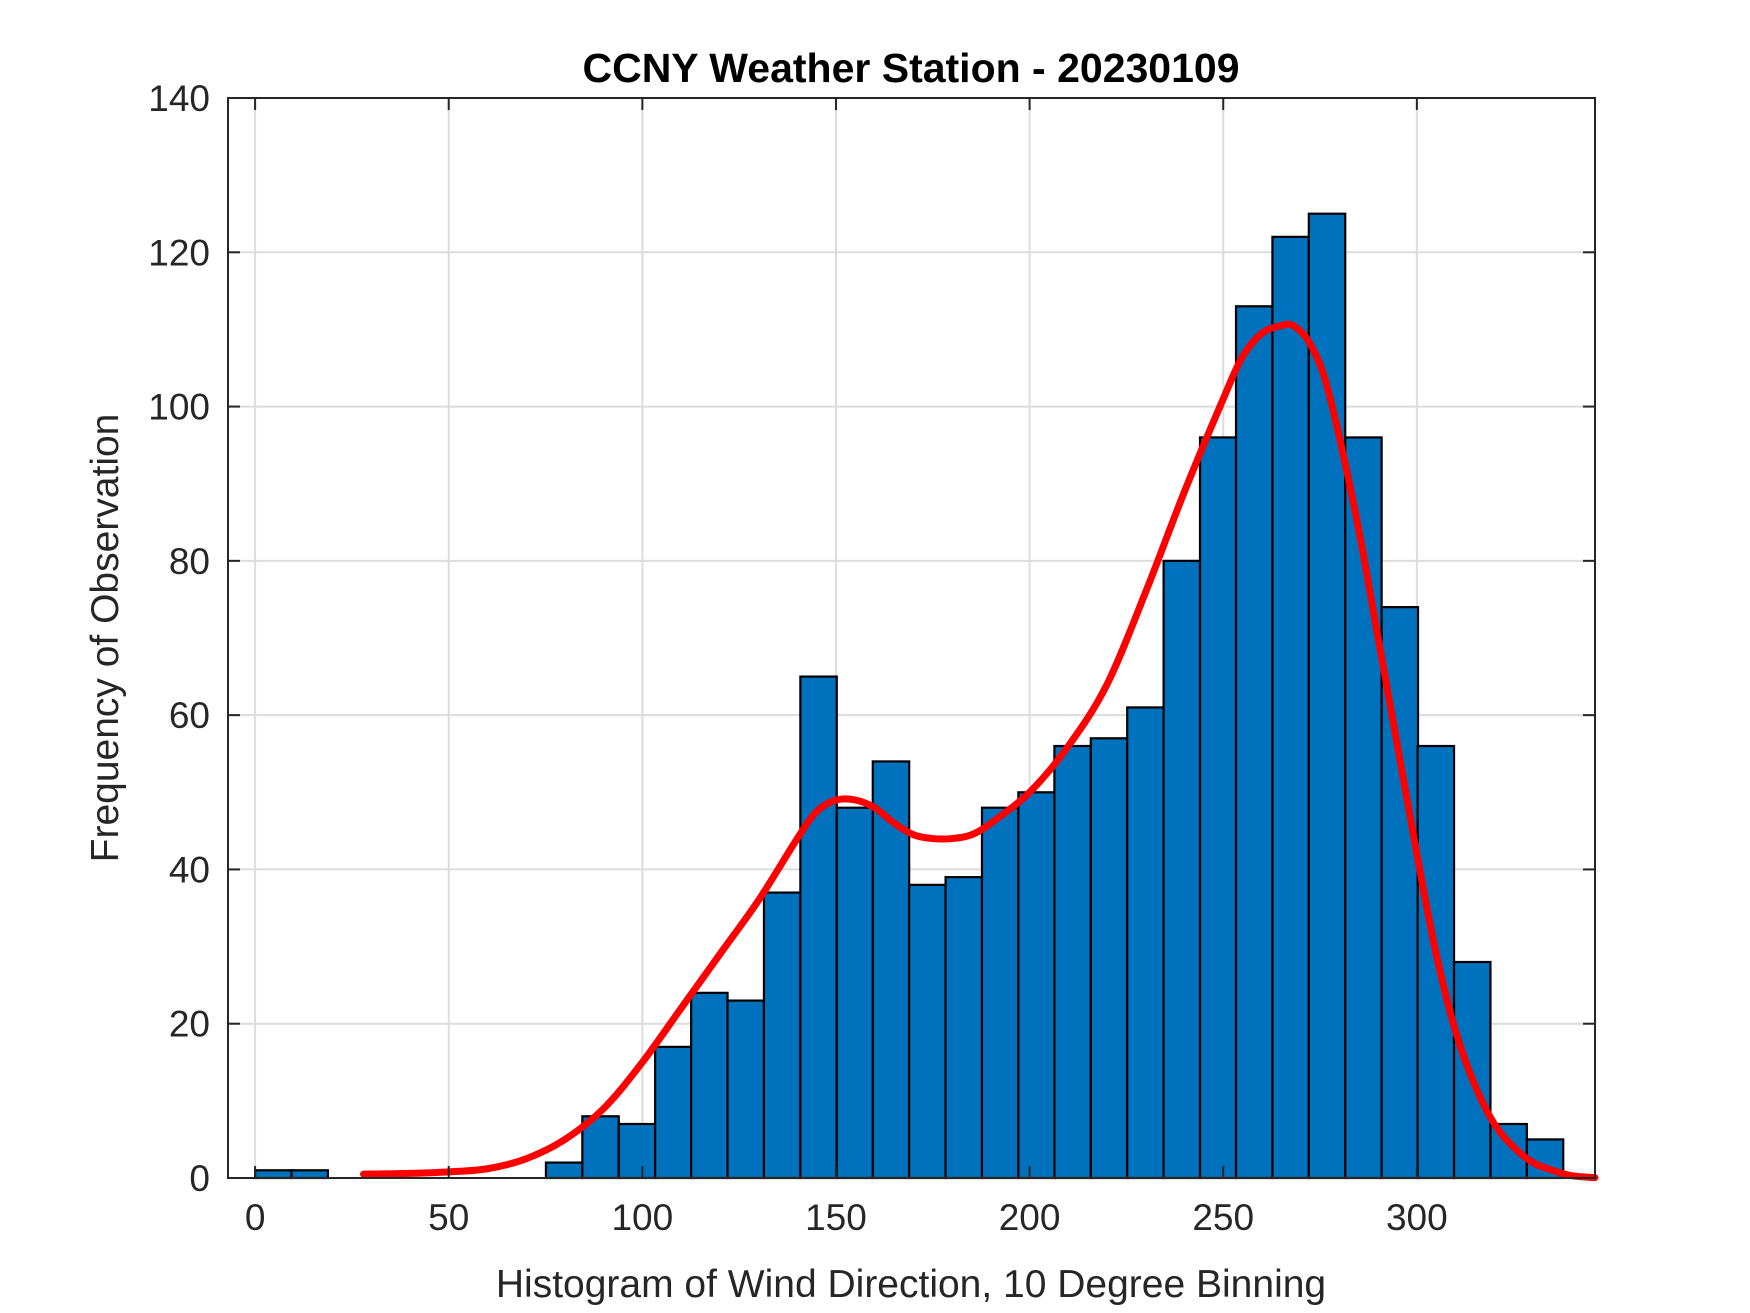 This screenshot has width=1750, height=1313. What do you see at coordinates (105, 638) in the screenshot?
I see `y-axis-label: Frequency of Observation` at bounding box center [105, 638].